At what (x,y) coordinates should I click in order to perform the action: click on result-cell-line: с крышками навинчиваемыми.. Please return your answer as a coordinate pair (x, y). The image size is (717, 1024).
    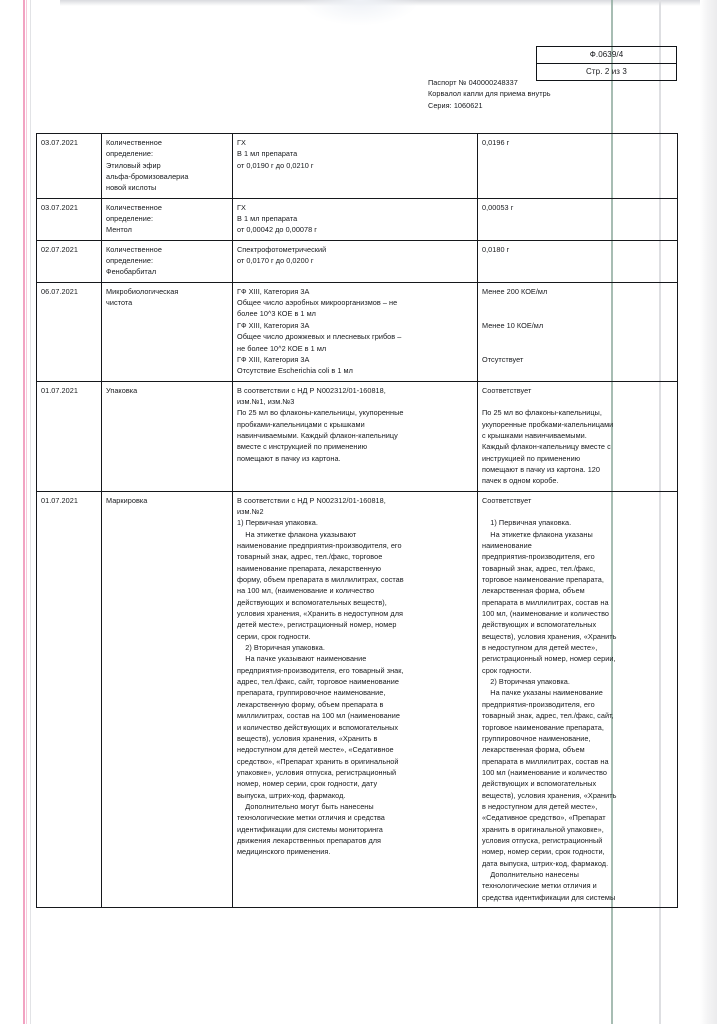
    Looking at the image, I should click on (534, 435).